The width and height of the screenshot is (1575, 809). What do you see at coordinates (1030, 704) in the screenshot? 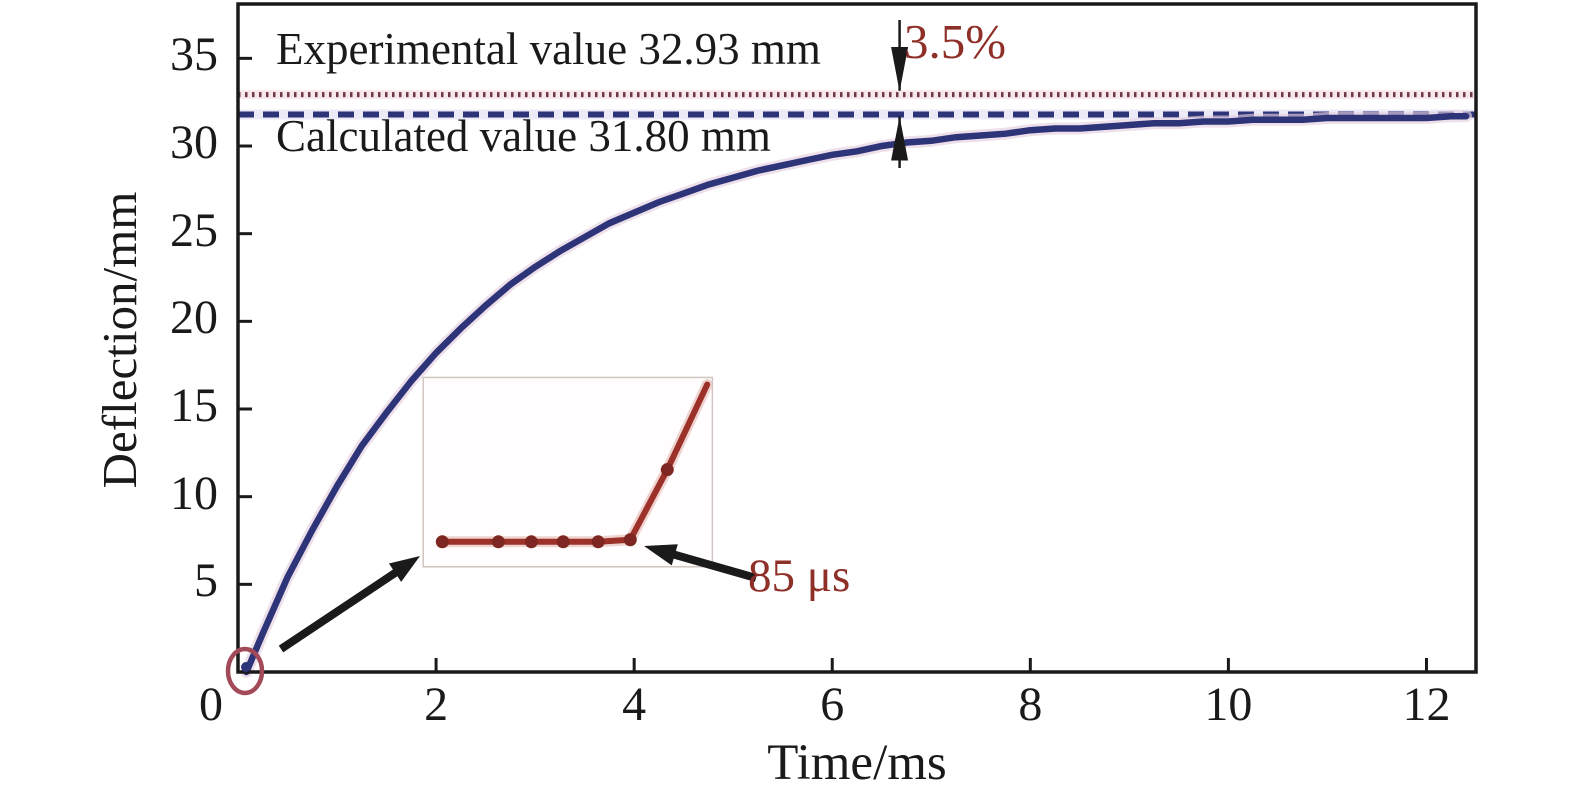
I see `x-tick-label: 8` at bounding box center [1030, 704].